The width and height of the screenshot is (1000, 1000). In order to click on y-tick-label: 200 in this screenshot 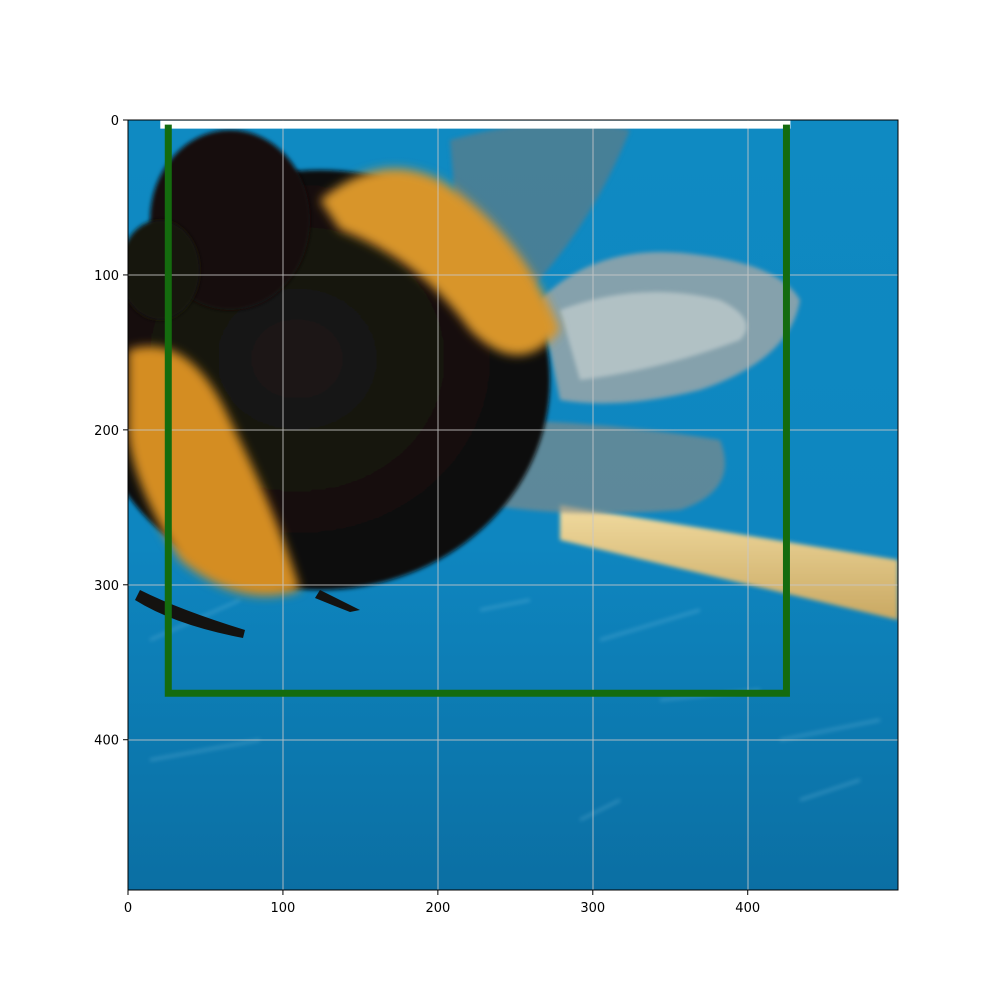, I will do `click(106, 431)`.